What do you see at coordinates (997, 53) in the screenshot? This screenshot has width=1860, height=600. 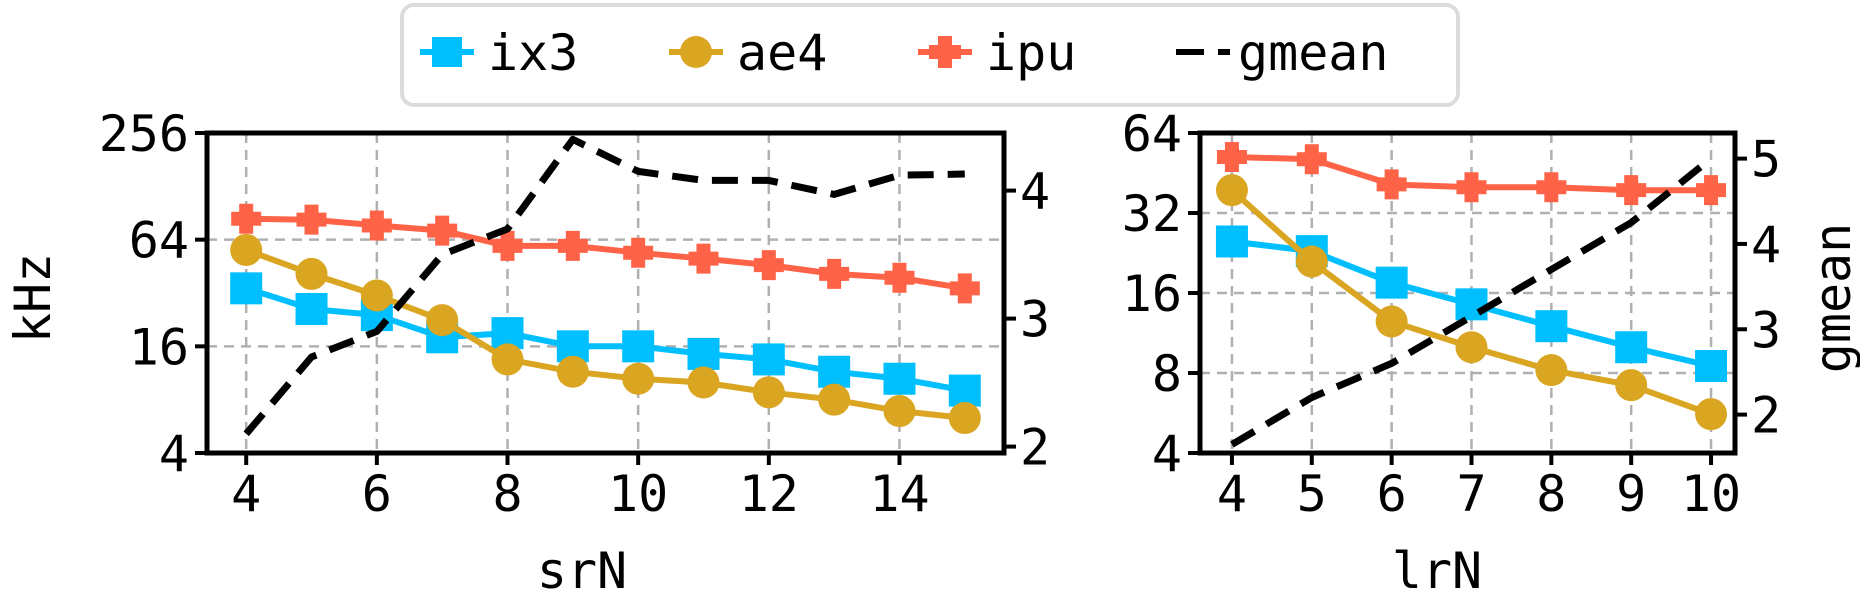 I see `legend-item-ipu: ipu` at bounding box center [997, 53].